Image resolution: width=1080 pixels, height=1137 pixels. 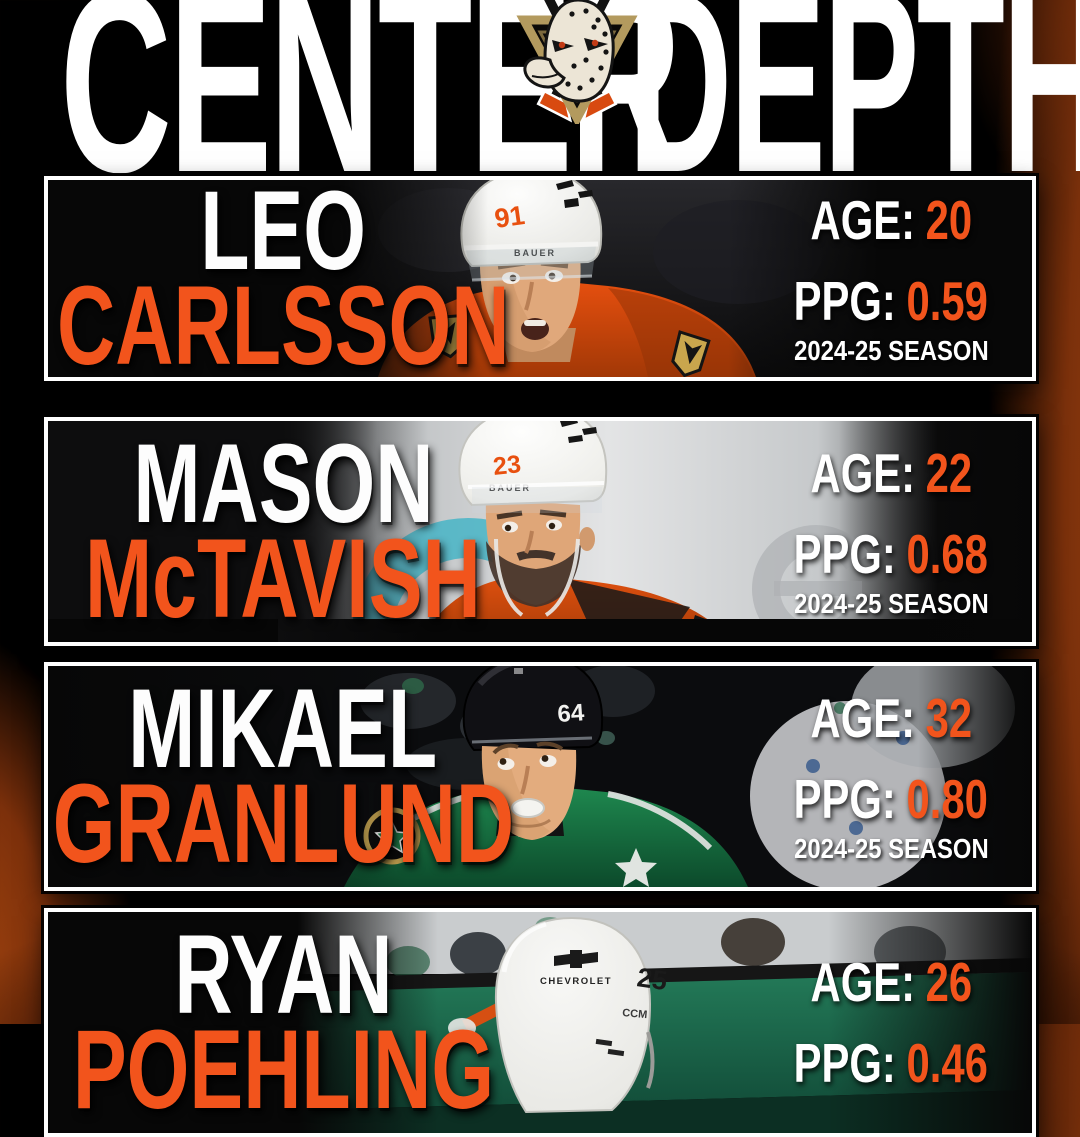 What do you see at coordinates (948, 219) in the screenshot?
I see `age-value: 20` at bounding box center [948, 219].